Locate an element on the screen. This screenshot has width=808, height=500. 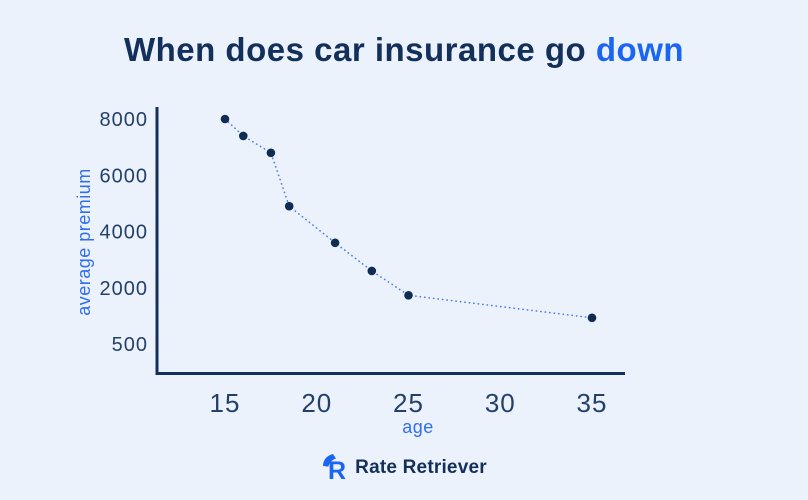
brand-logo: R Rate Retriever is located at coordinates (404, 467).